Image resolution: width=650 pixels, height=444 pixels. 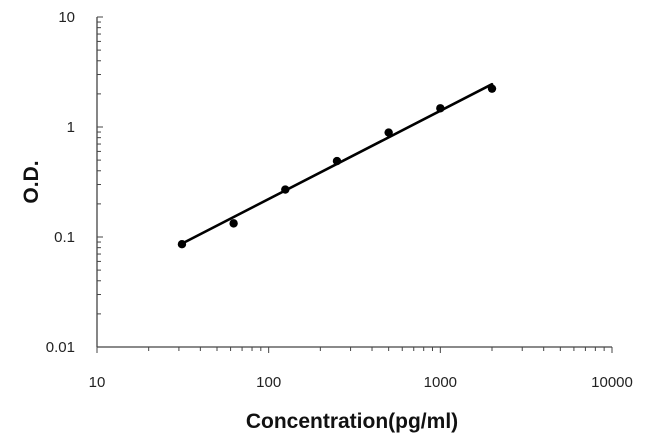 What do you see at coordinates (612, 382) in the screenshot?
I see `x-tick-label: 10000` at bounding box center [612, 382].